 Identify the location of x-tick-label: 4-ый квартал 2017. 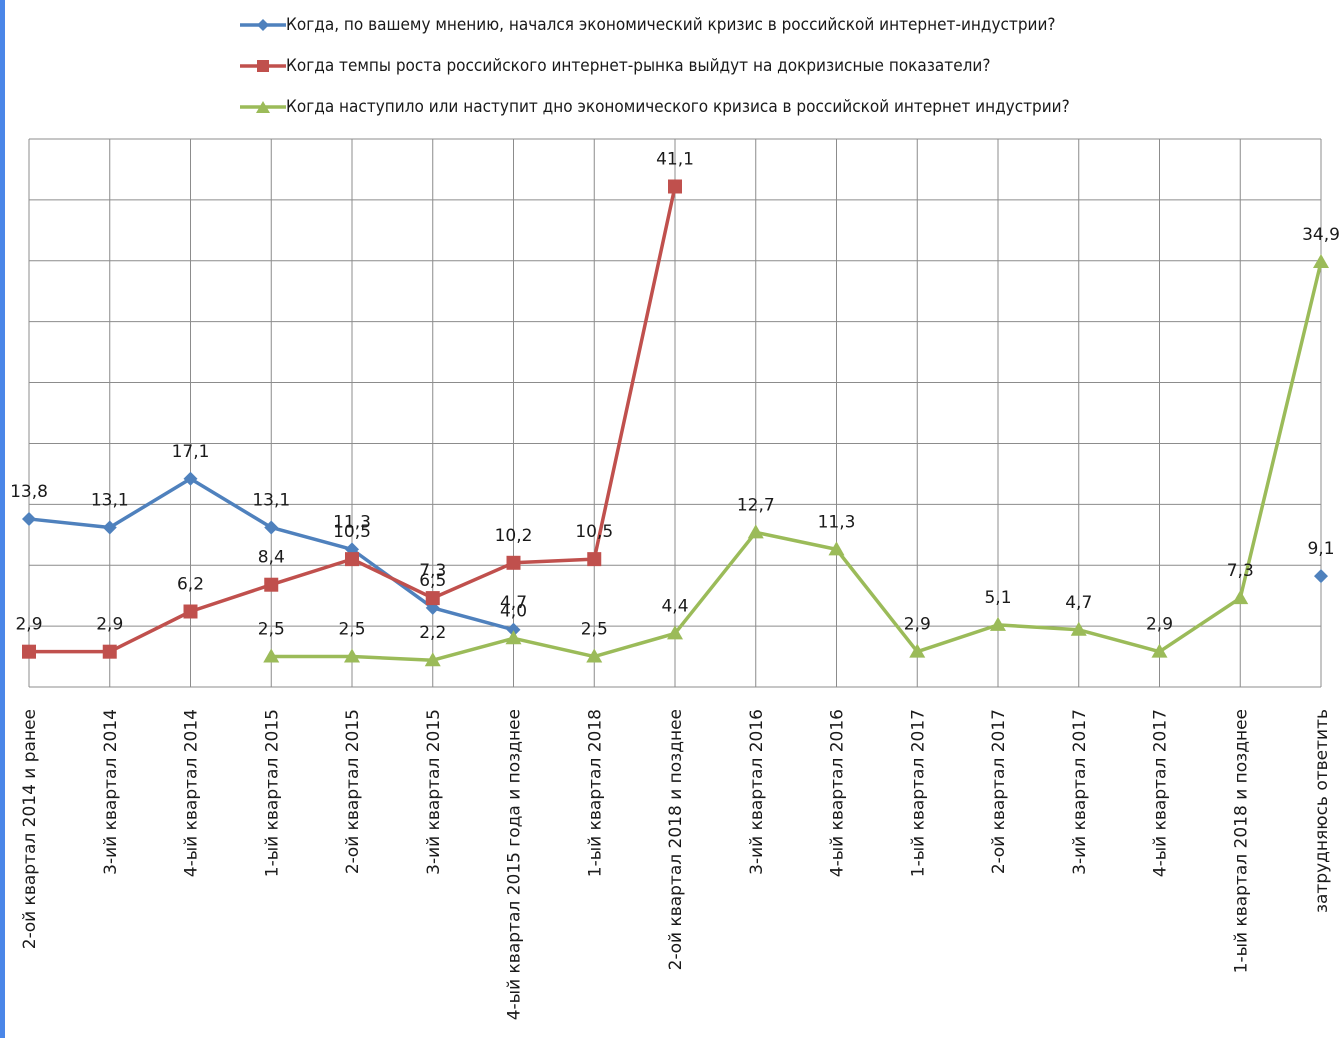
(1161, 793).